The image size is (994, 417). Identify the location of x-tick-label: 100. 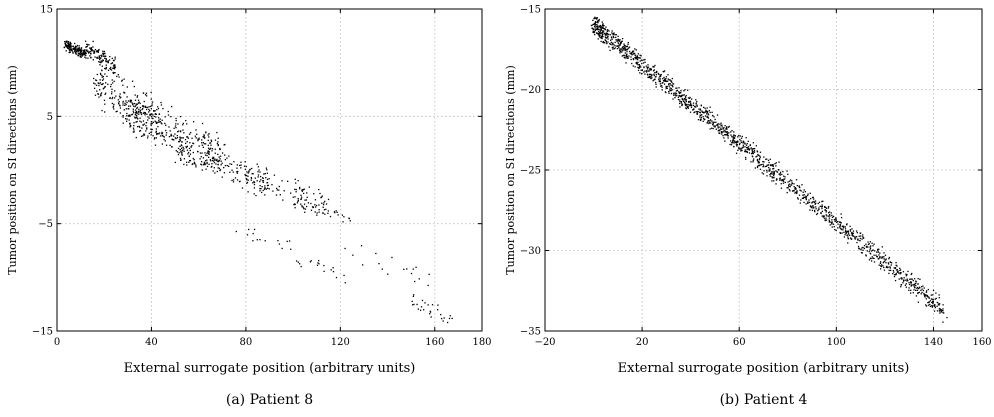
(836, 342).